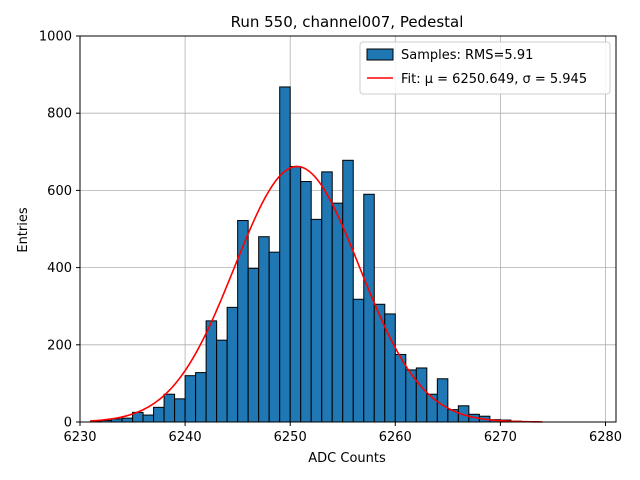 The image size is (640, 480). Describe the element at coordinates (395, 437) in the screenshot. I see `x-tick-label: 6260` at that location.